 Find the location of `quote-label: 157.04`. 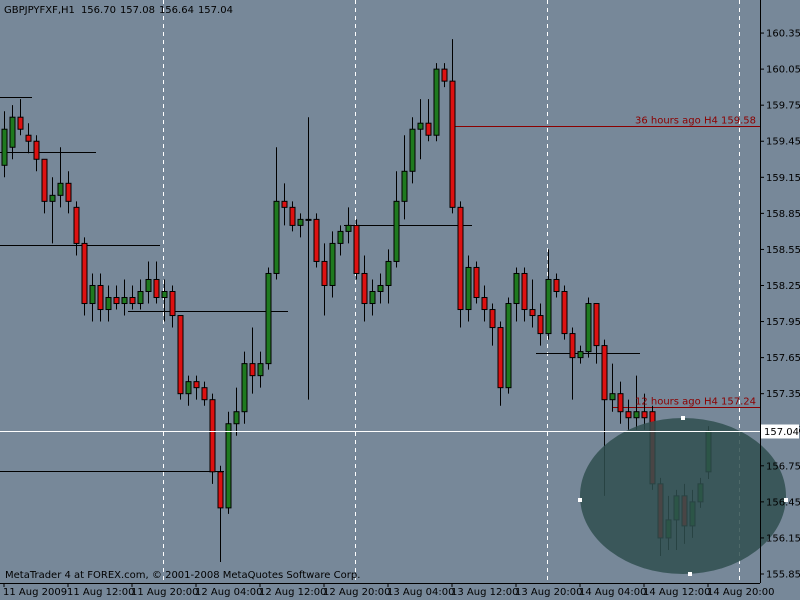

quote-label: 157.04 is located at coordinates (215, 10).